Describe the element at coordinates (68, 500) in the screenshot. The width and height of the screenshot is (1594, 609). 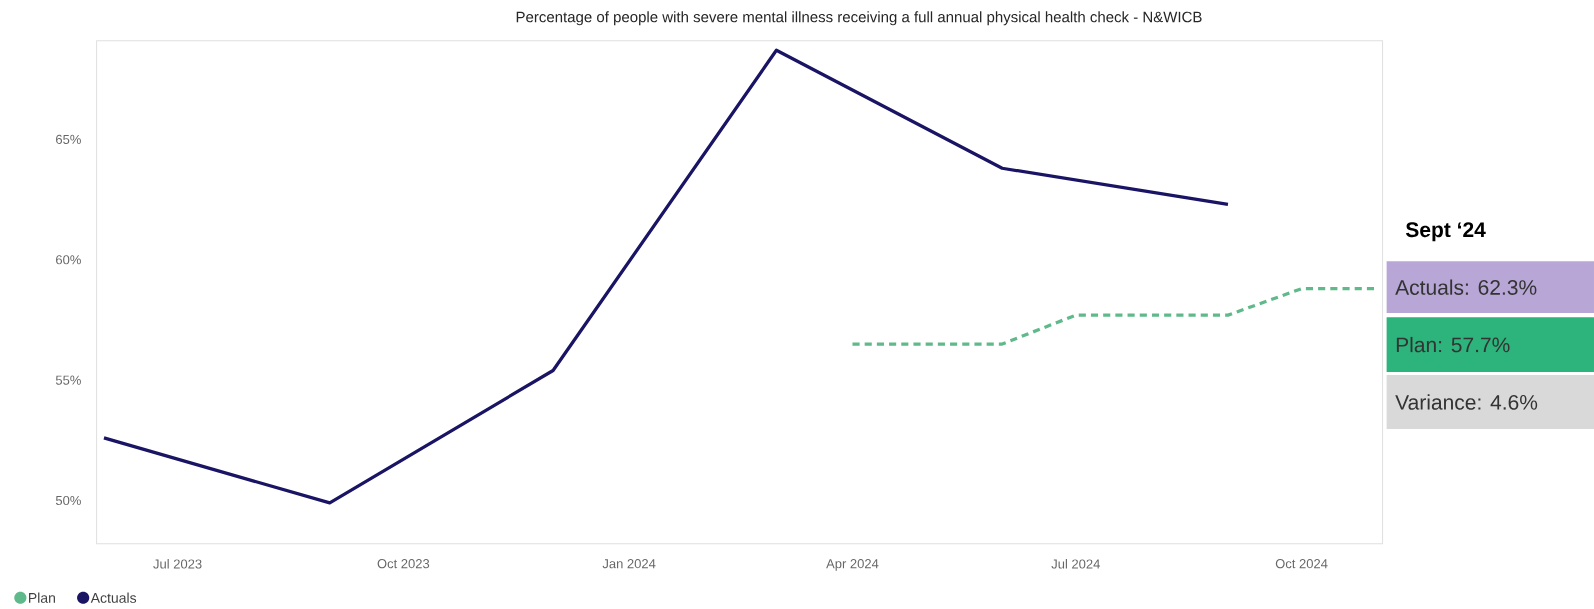
I see `y-tick-label: 50%` at that location.